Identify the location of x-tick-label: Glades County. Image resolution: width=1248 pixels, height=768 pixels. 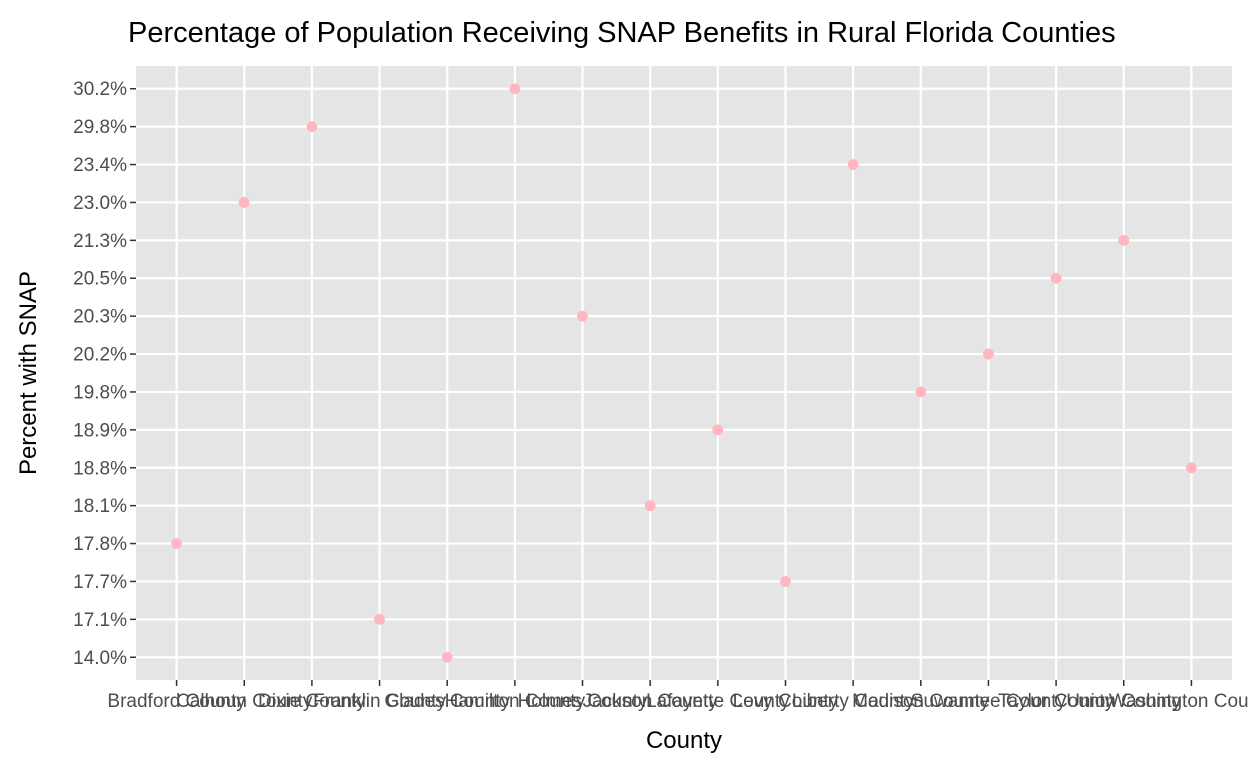
(447, 701).